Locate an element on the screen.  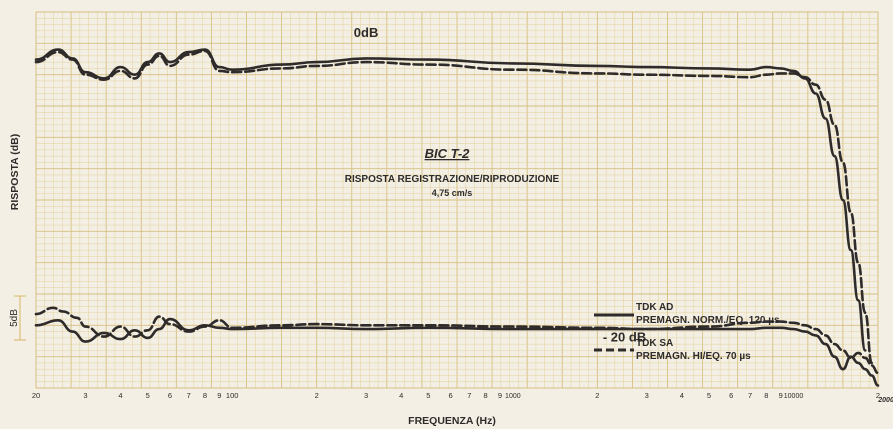
x-tick-label: 20 is located at coordinates (36, 395).